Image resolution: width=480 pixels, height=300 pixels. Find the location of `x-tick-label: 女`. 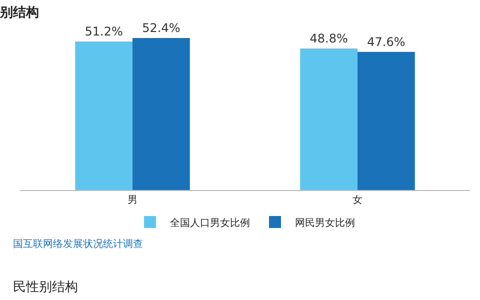

x-tick-label: 女 is located at coordinates (357, 200).